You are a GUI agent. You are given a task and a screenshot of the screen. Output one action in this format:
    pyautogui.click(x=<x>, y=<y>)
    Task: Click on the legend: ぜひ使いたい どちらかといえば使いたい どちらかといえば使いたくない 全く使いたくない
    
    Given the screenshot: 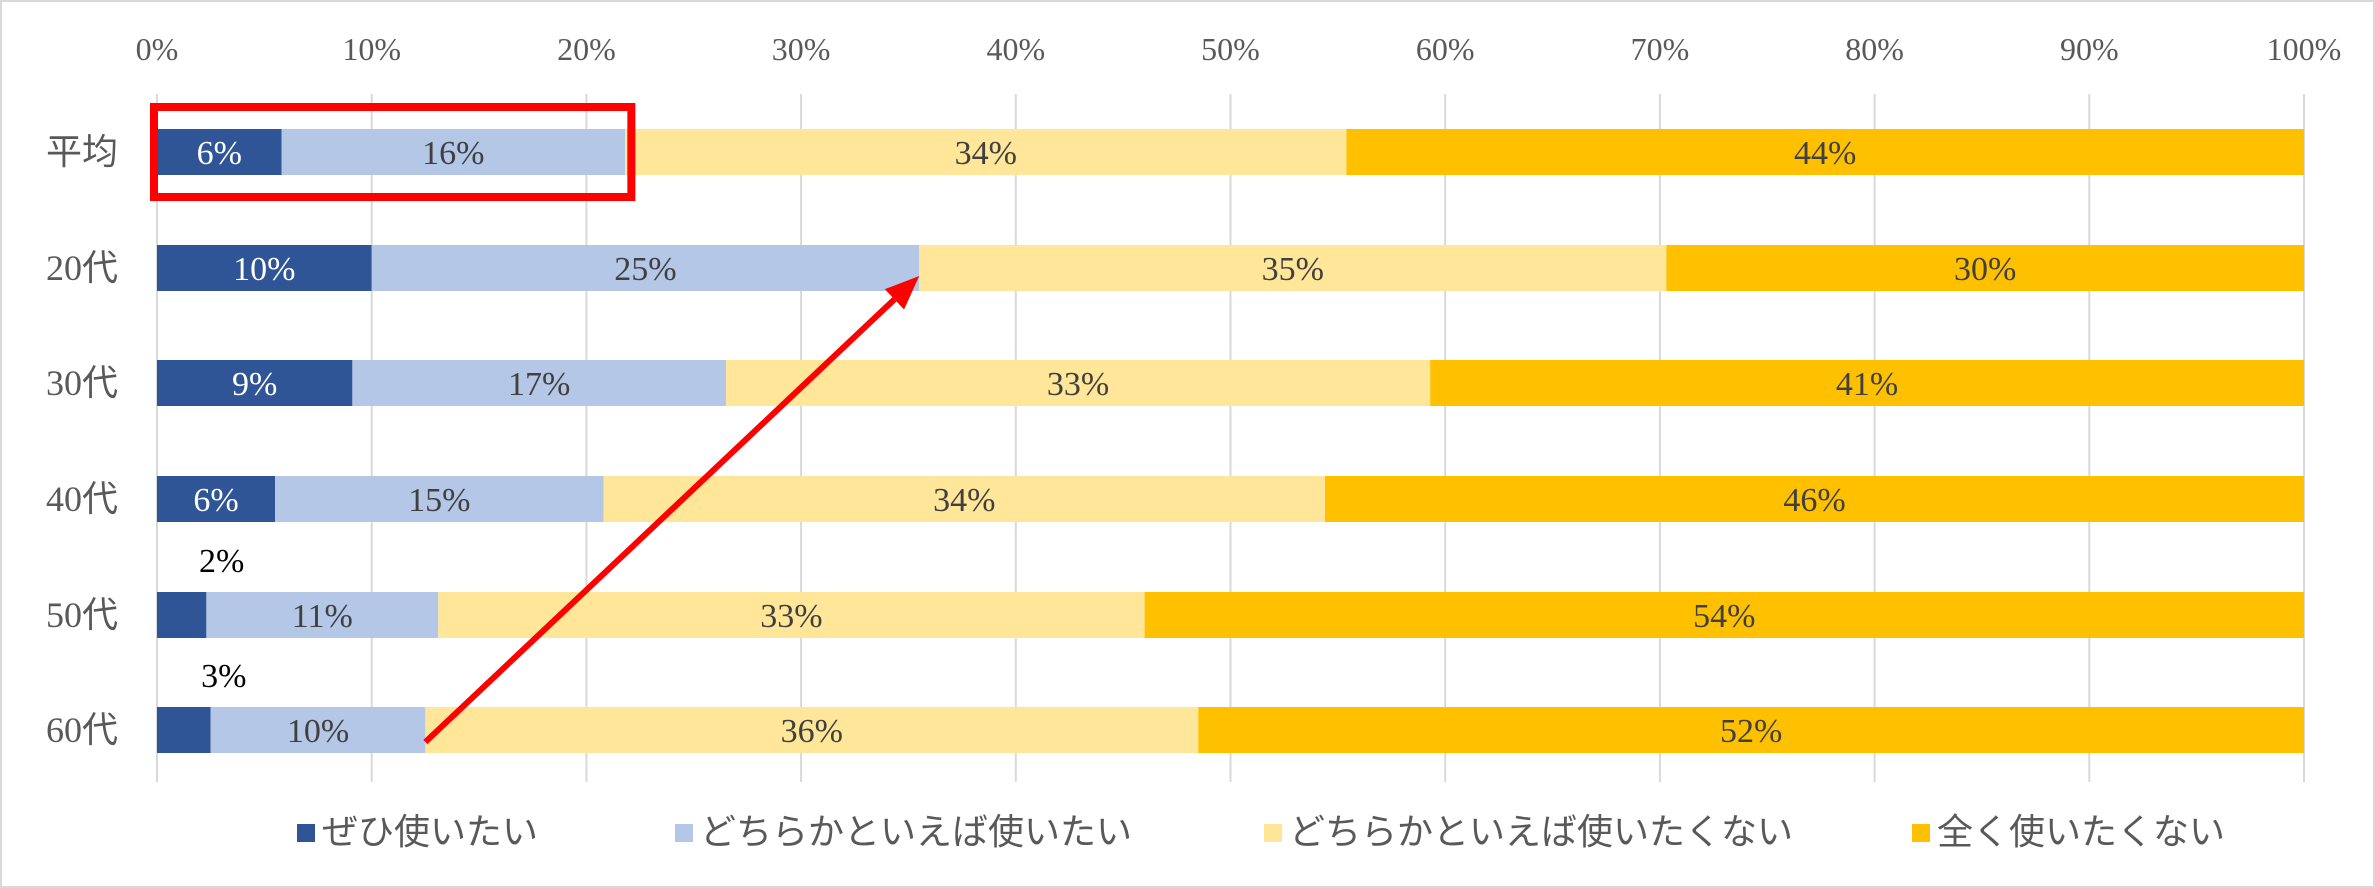 What is the action you would take?
    pyautogui.click(x=1261, y=832)
    